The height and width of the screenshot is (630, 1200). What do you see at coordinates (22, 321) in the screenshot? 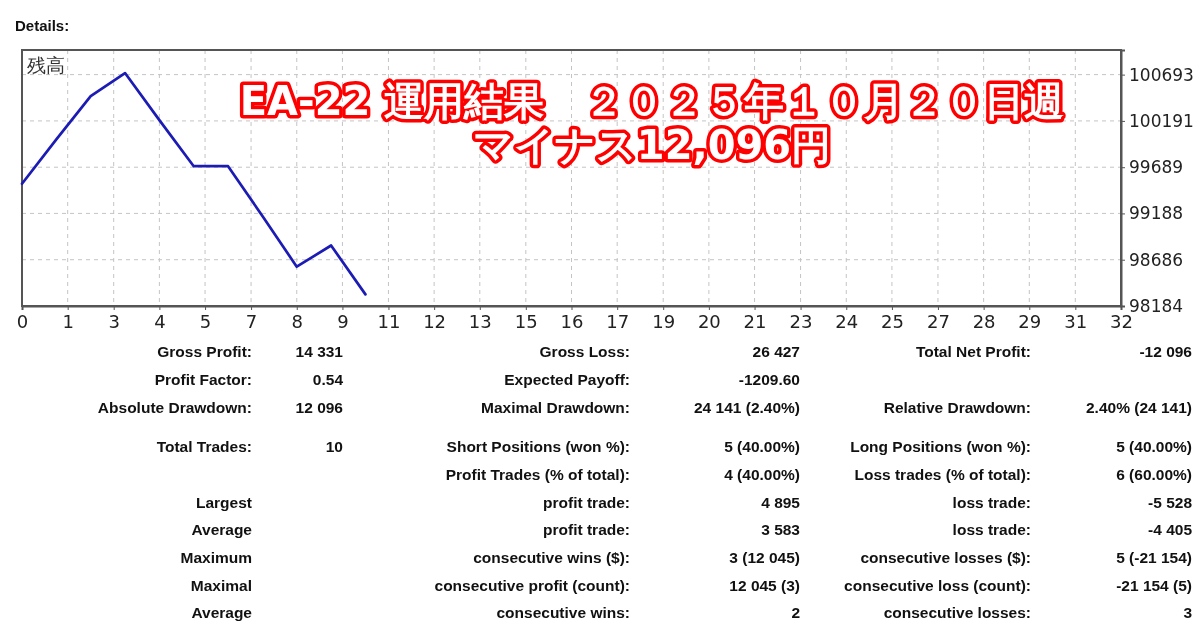
I see `x-tick-label: 0` at bounding box center [22, 321].